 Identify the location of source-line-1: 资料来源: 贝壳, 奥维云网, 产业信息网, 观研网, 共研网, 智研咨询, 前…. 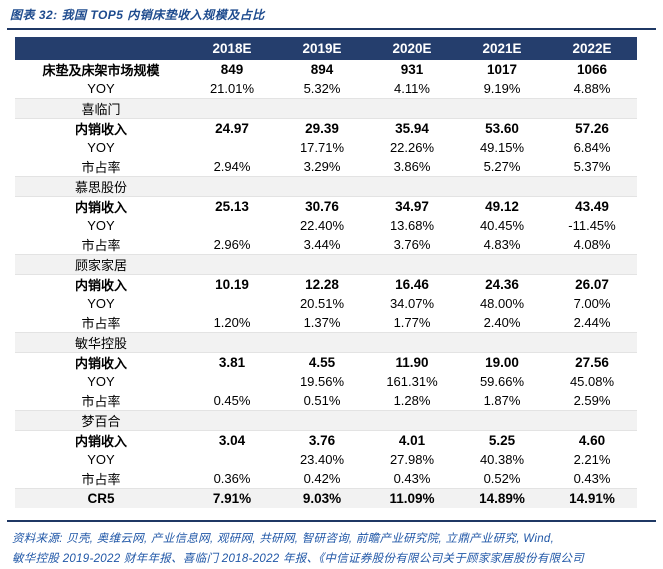
(283, 539).